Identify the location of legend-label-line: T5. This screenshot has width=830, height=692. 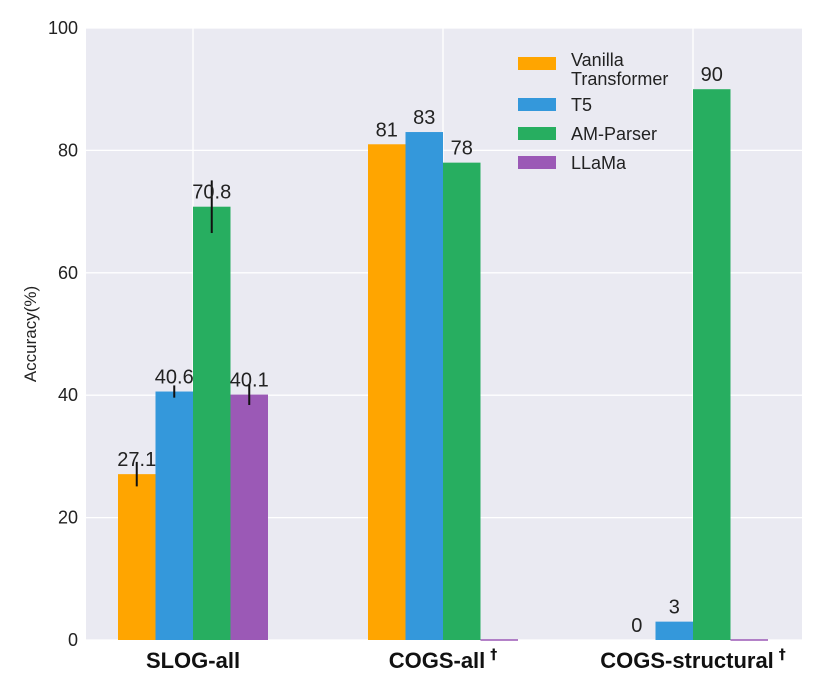
(581, 105).